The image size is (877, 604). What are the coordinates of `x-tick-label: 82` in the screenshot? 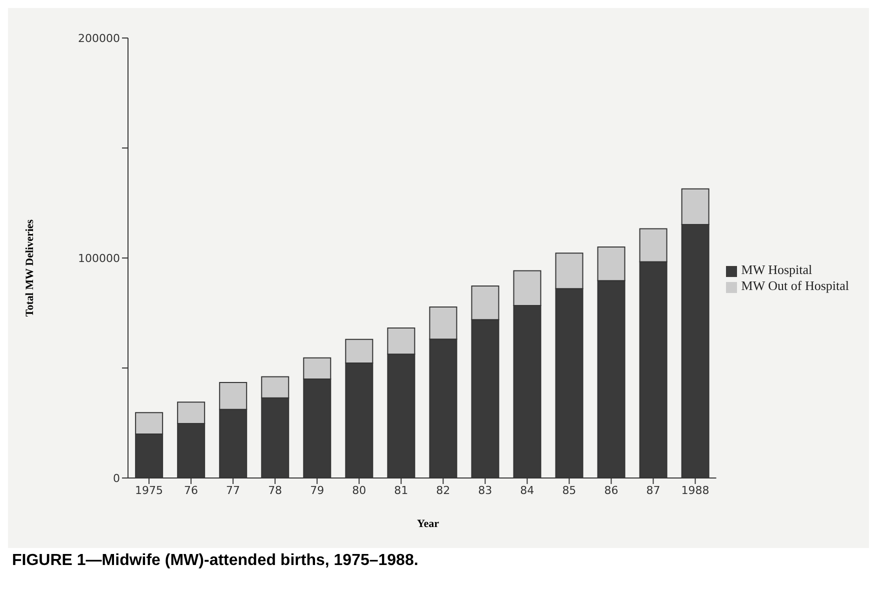 It's located at (443, 490).